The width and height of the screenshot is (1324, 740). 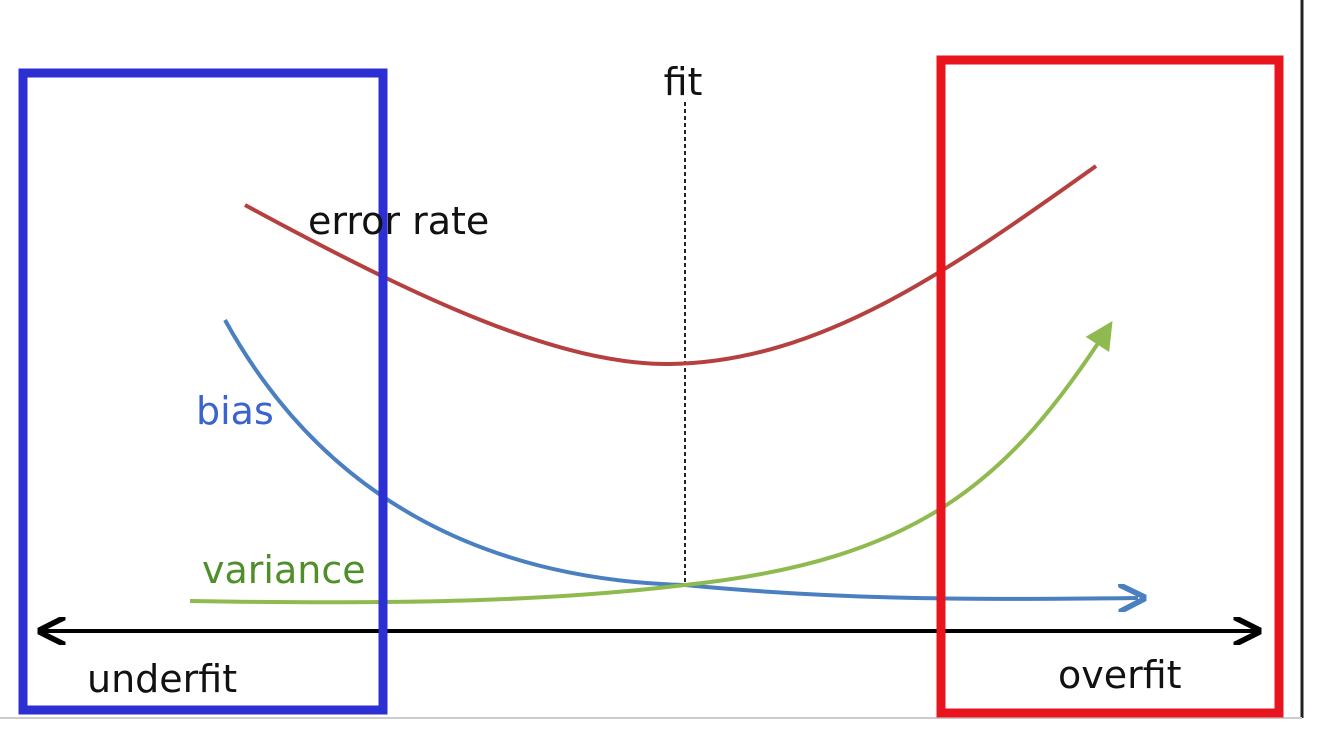 What do you see at coordinates (284, 570) in the screenshot?
I see `variance-label: variance` at bounding box center [284, 570].